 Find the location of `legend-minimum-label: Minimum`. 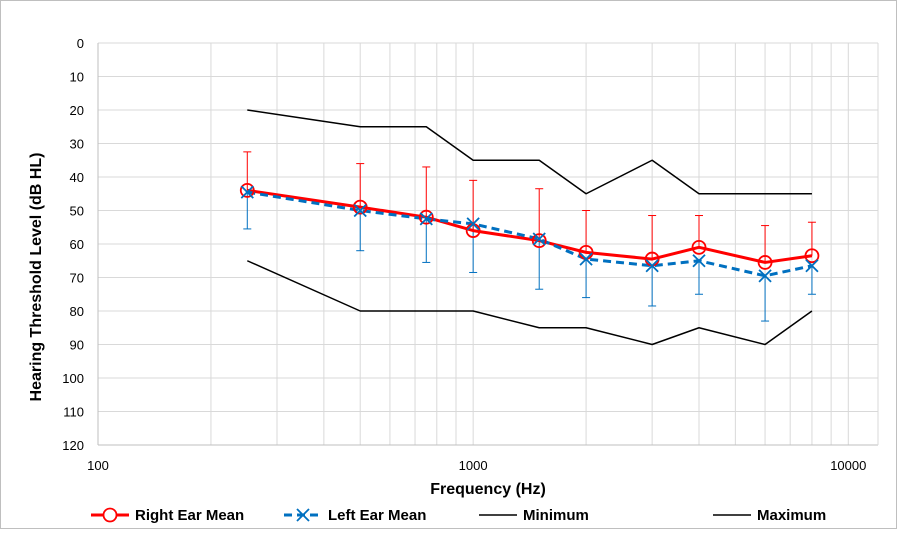

legend-minimum-label: Minimum is located at coordinates (556, 515).